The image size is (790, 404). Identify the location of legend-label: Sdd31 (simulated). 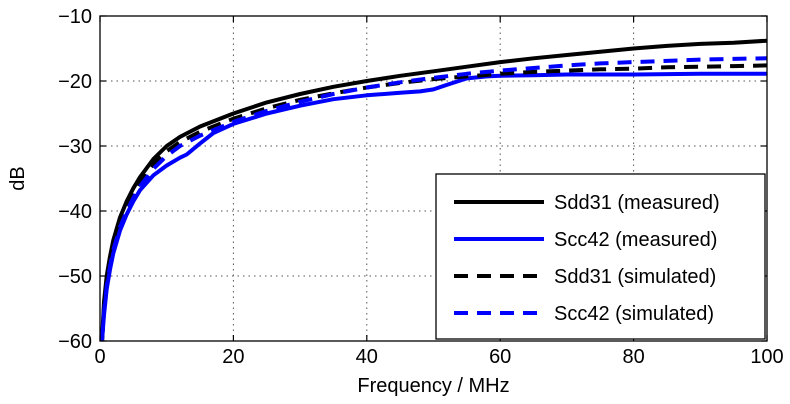
(635, 277).